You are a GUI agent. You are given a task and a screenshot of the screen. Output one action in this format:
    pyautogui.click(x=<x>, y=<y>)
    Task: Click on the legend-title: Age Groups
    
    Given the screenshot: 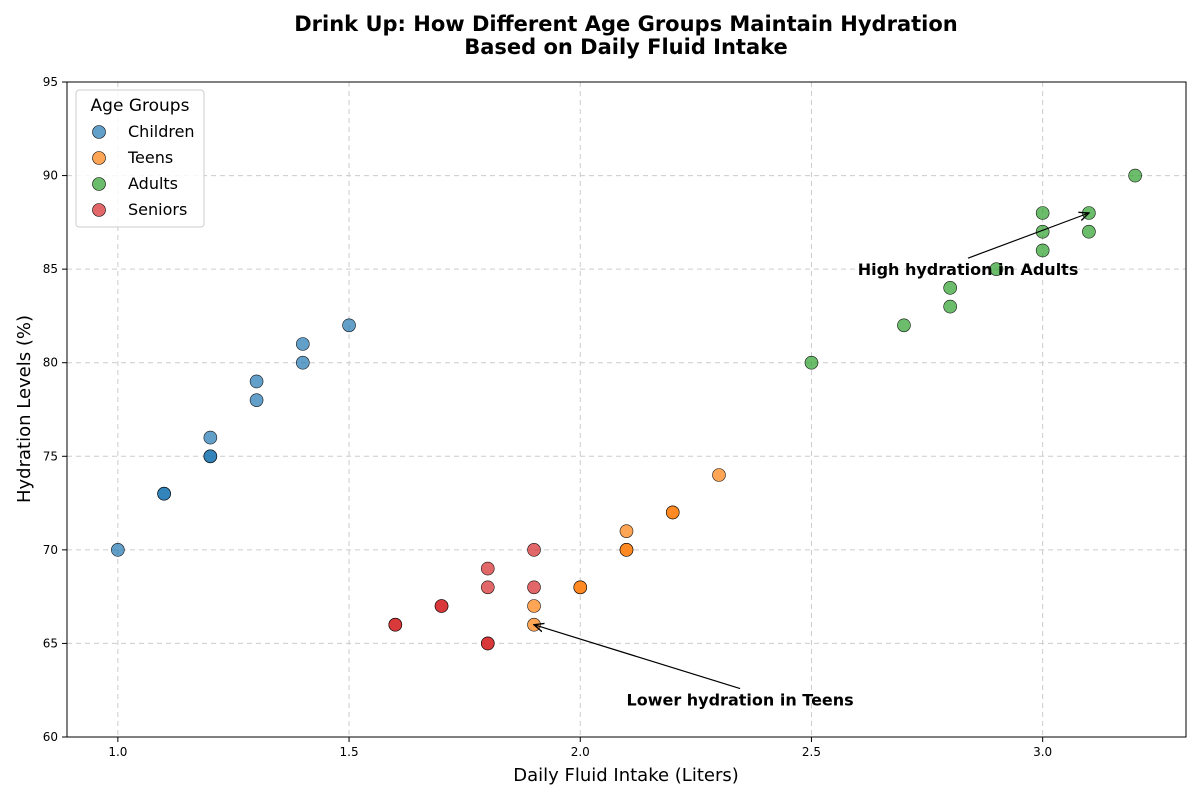 What is the action you would take?
    pyautogui.click(x=140, y=106)
    